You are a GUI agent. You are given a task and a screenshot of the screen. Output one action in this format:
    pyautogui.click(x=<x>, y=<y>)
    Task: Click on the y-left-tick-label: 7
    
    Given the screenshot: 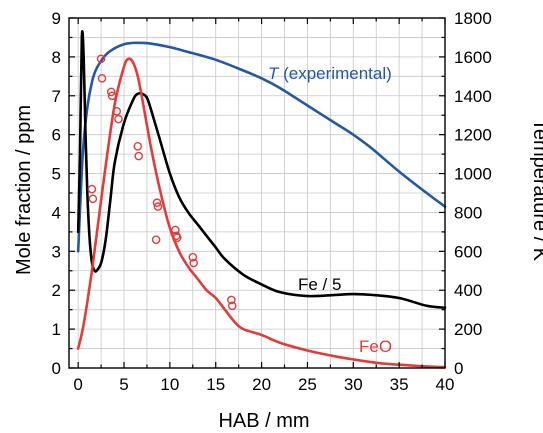 What is the action you would take?
    pyautogui.click(x=56, y=96)
    